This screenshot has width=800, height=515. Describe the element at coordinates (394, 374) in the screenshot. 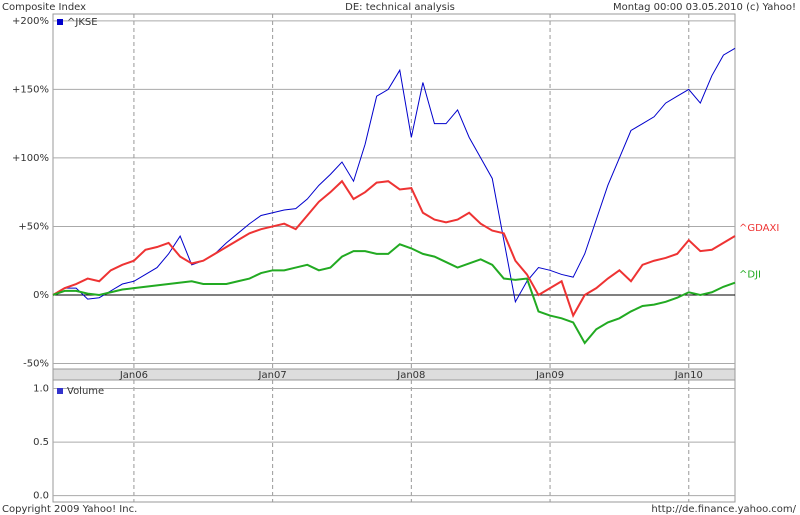

I see `date-band` at that location.